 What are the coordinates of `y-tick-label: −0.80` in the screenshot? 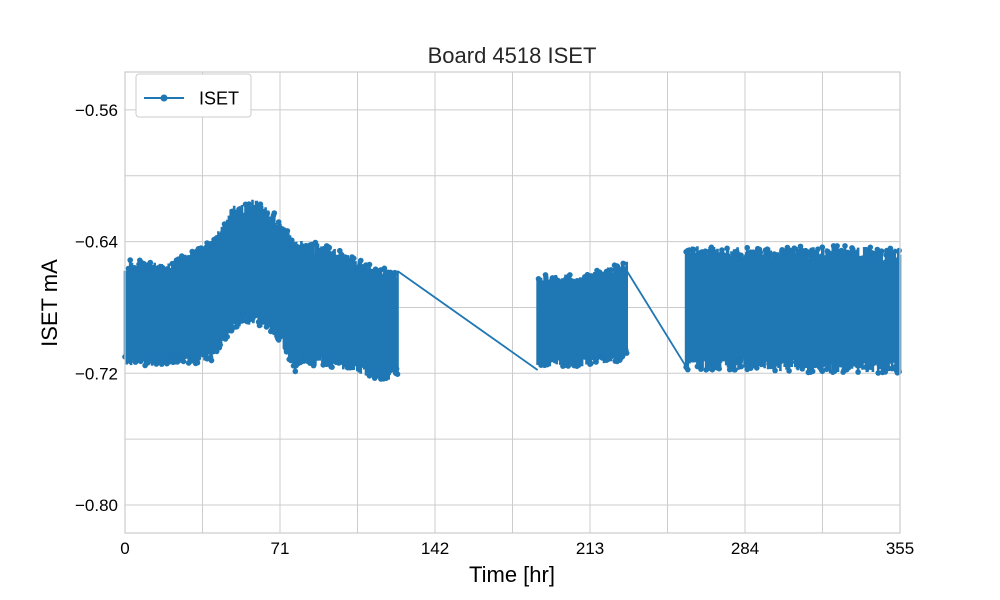 It's located at (96, 505).